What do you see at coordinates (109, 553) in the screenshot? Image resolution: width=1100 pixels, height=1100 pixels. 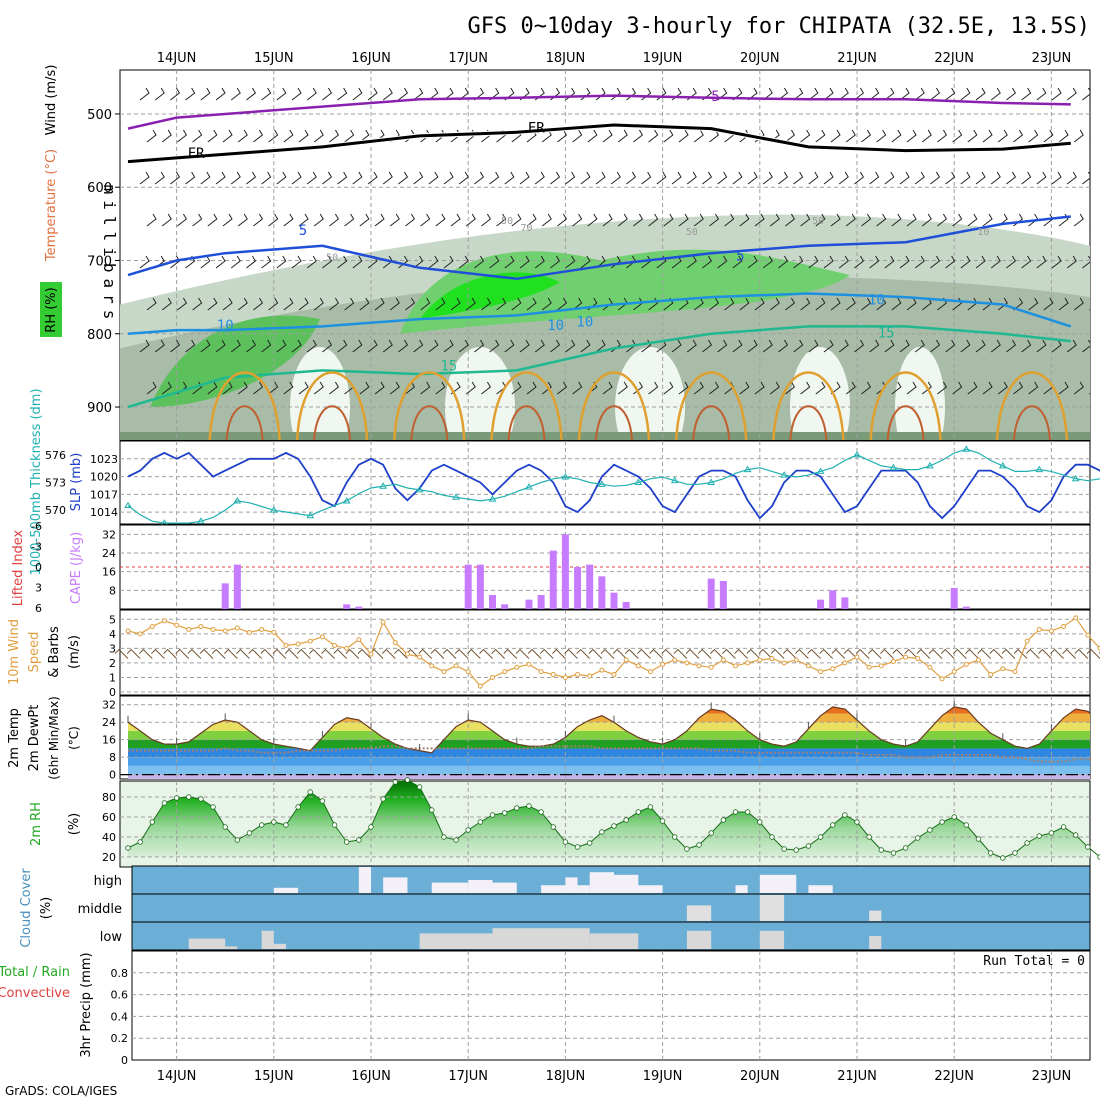 I see `cape-tick-label: 24` at bounding box center [109, 553].